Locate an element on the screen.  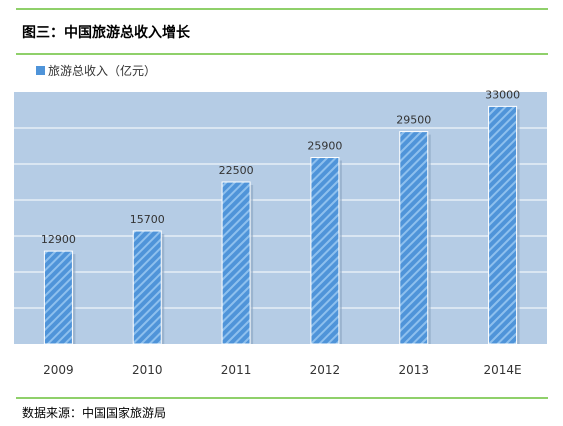
legend-swatch is located at coordinates (40, 70).